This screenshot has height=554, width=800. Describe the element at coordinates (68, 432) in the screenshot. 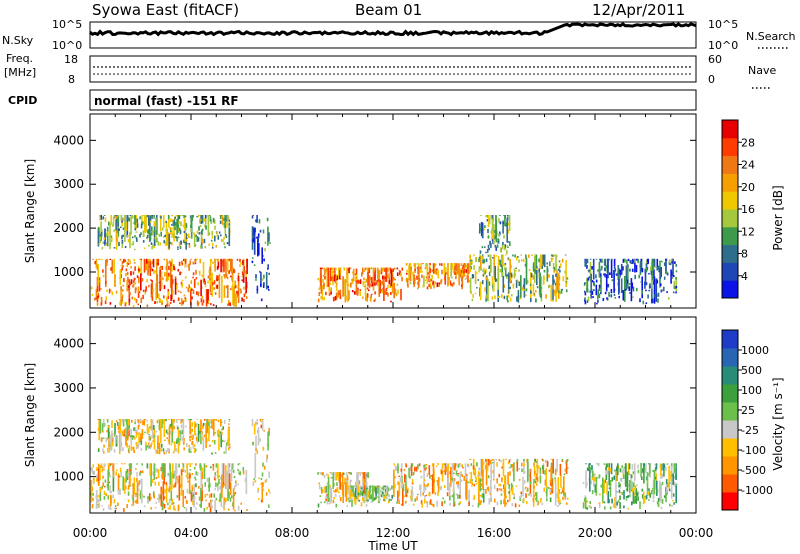

I see `y-tick-label: 2000` at that location.